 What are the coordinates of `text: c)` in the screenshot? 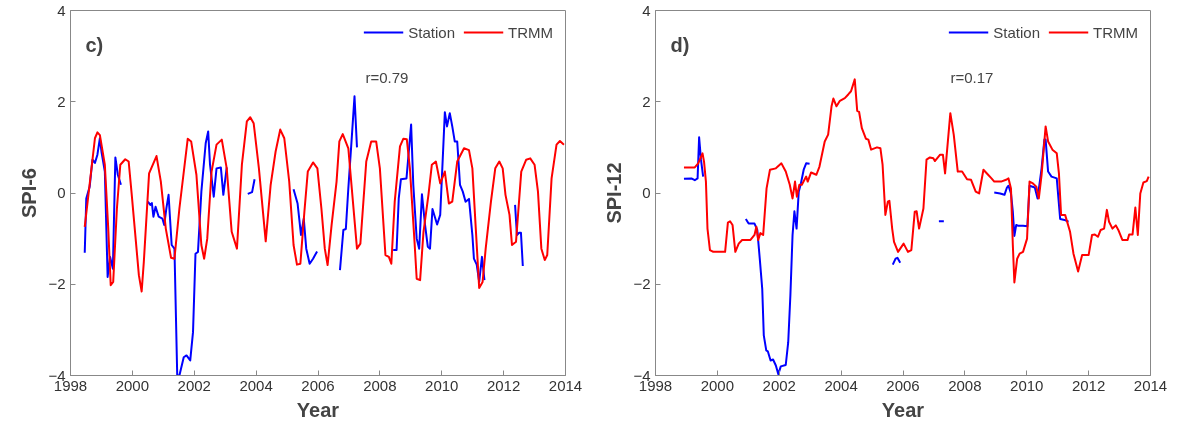 It's located at (94, 44).